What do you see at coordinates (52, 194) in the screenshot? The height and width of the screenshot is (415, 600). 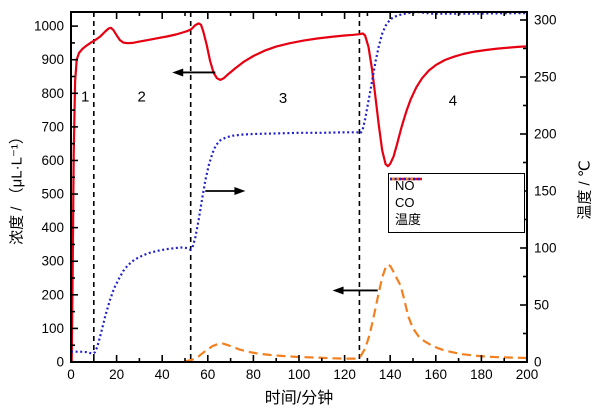 I see `tick-label: 500` at bounding box center [52, 194].